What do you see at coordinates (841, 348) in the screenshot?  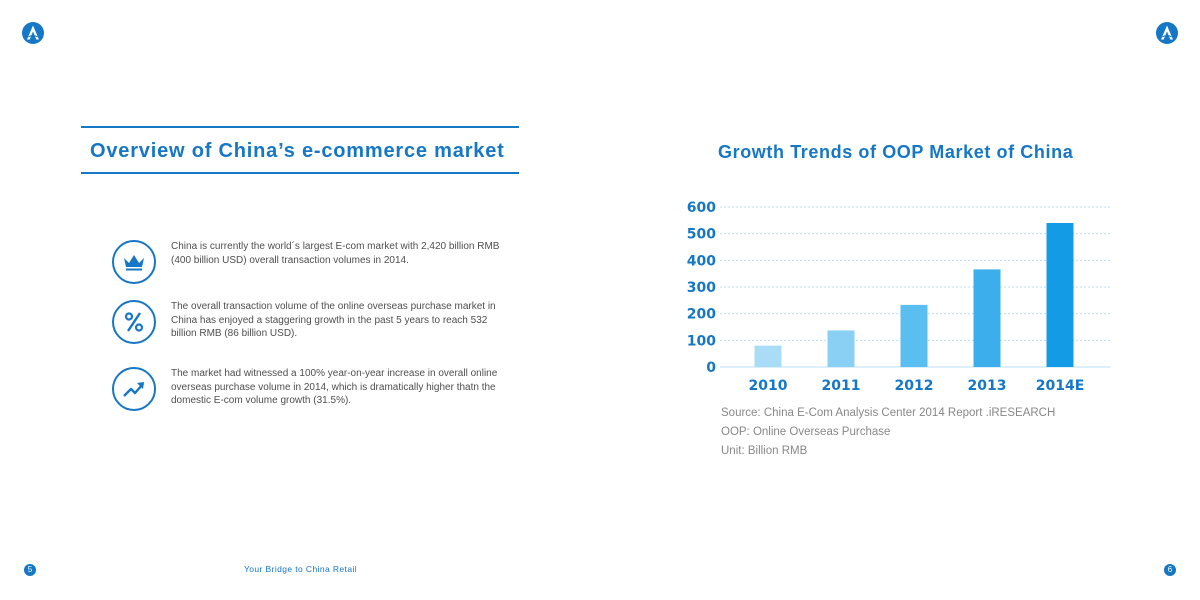 I see `bar-2011` at bounding box center [841, 348].